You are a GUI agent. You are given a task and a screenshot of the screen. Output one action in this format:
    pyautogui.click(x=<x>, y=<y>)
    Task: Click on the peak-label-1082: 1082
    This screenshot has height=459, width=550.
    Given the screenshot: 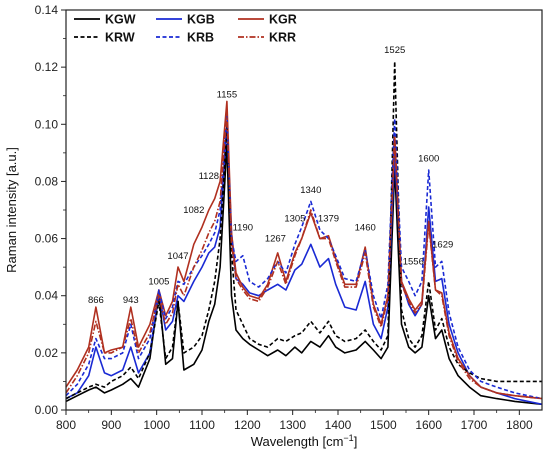 What is the action you would take?
    pyautogui.click(x=193, y=210)
    